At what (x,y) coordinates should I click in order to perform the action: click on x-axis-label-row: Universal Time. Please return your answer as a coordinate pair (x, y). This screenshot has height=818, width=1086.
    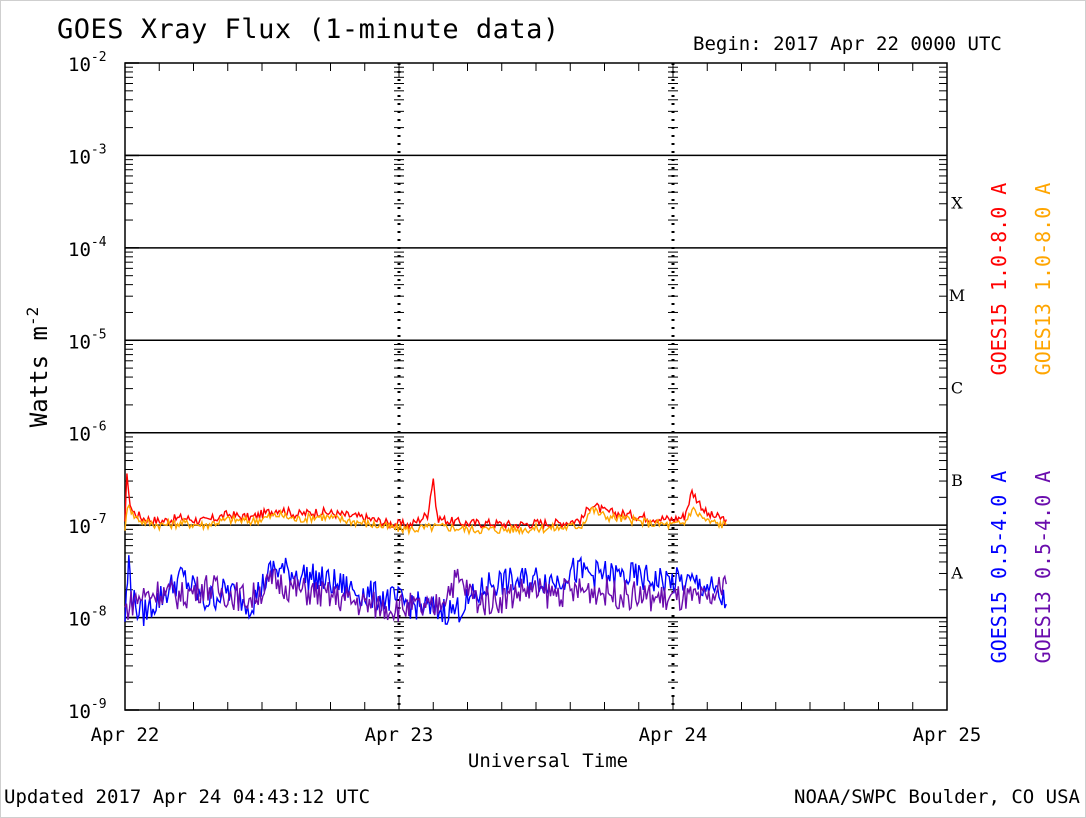
    Looking at the image, I should click on (543, 761).